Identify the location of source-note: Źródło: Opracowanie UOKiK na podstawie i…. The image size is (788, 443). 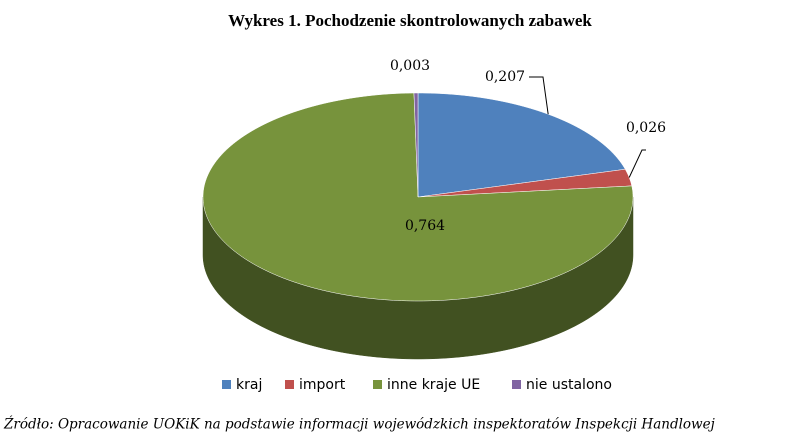
(359, 425).